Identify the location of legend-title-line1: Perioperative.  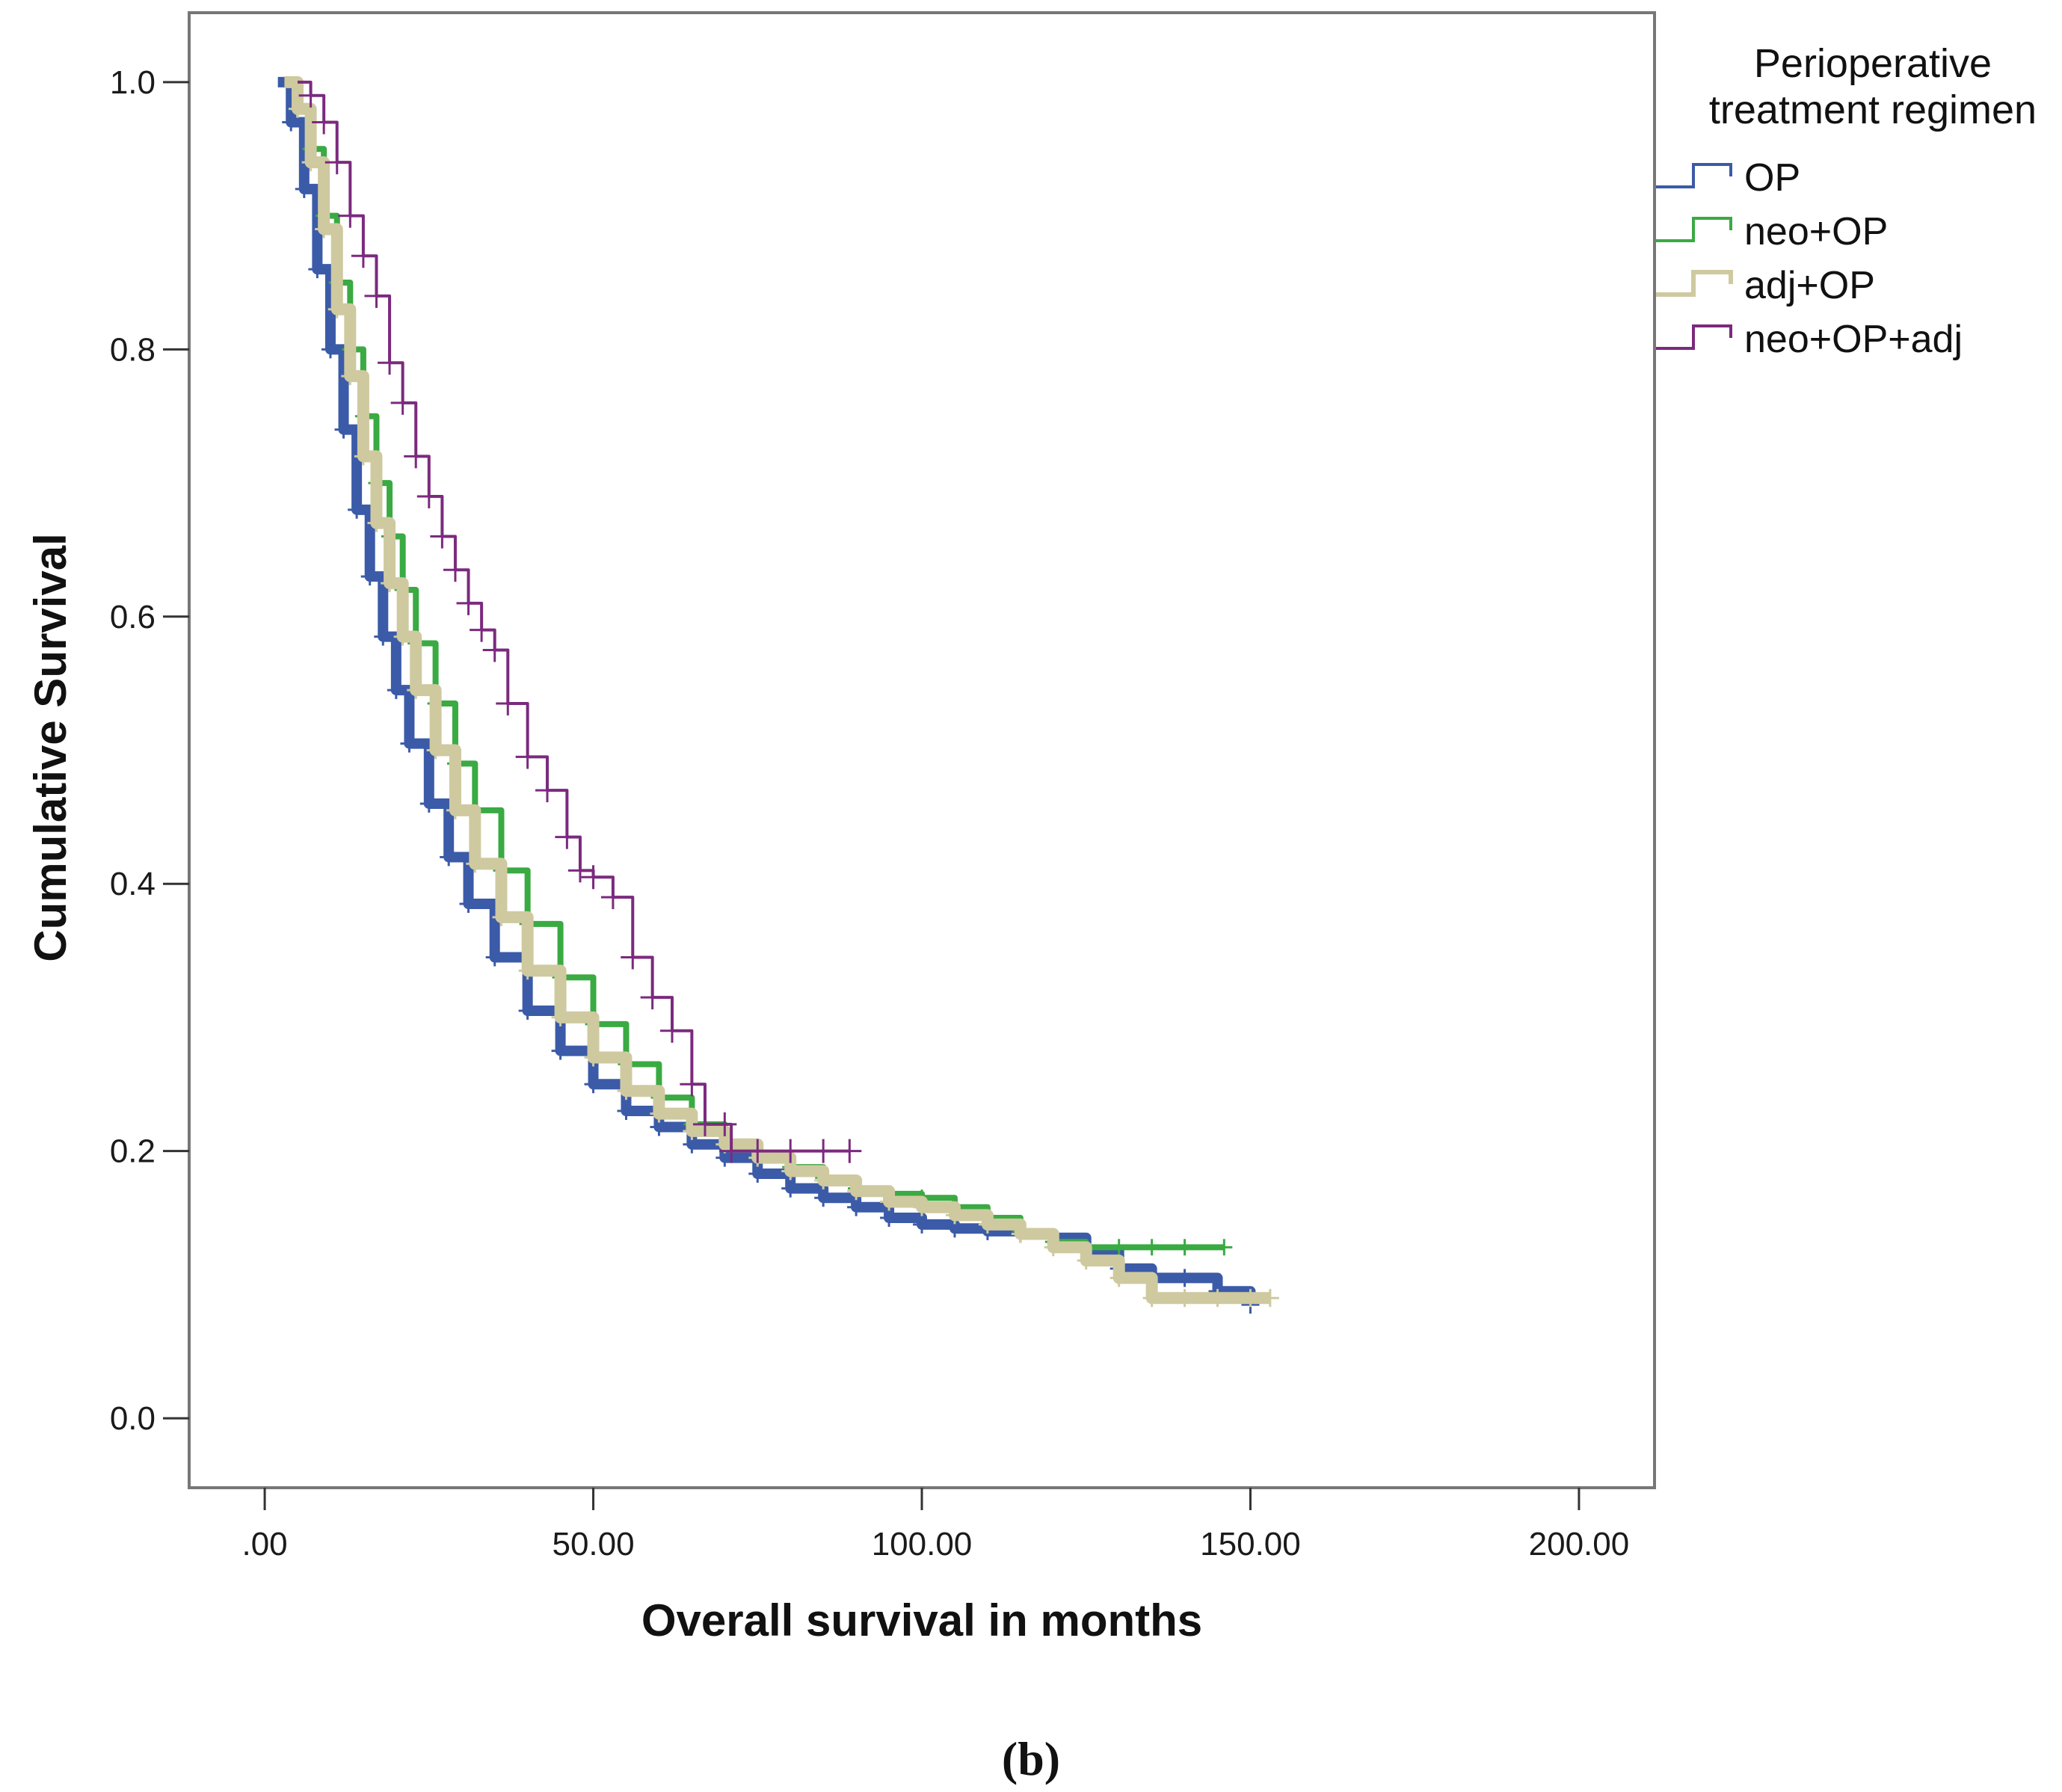
(1873, 63).